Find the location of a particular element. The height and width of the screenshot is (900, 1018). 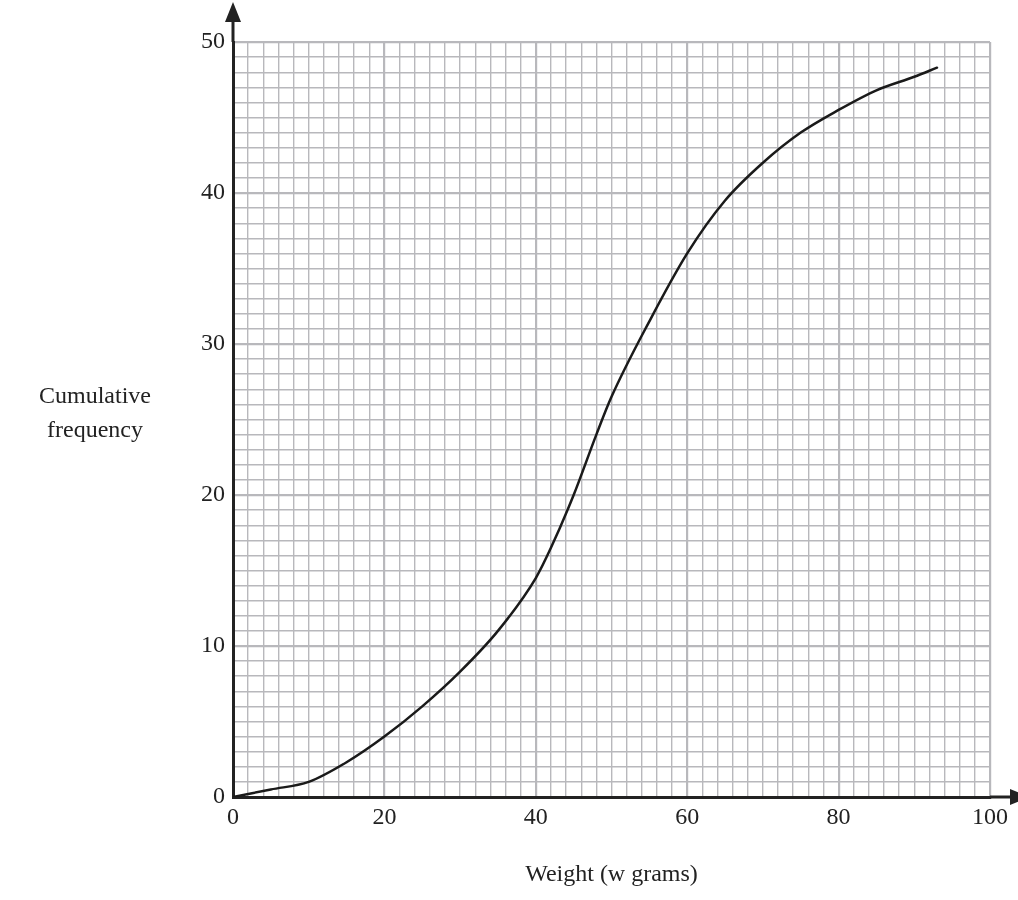

y-tick-label: 10 is located at coordinates (213, 644).